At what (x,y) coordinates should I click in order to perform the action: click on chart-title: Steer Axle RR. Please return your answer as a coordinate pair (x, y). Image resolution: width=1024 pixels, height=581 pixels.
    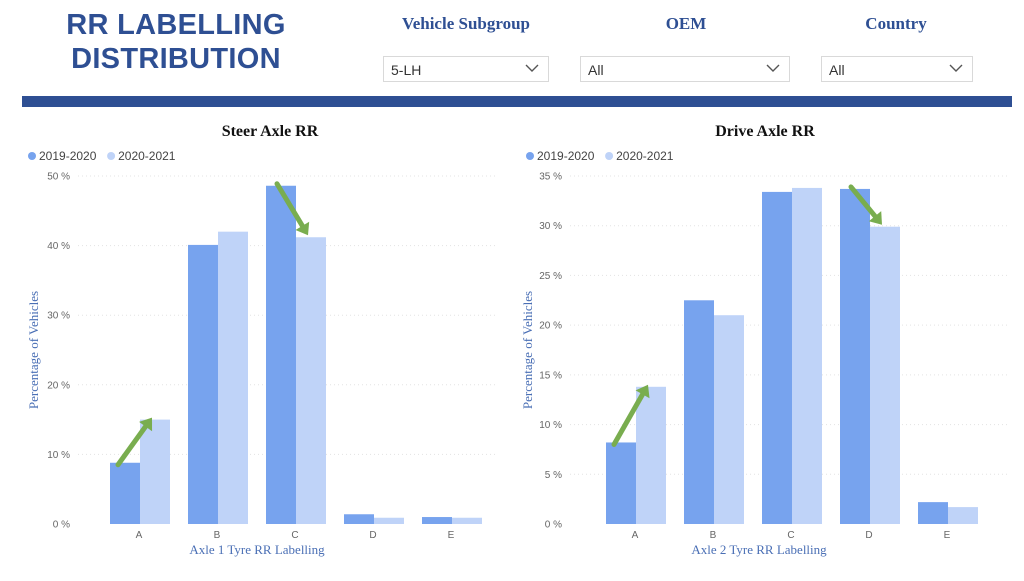
    Looking at the image, I should click on (270, 131).